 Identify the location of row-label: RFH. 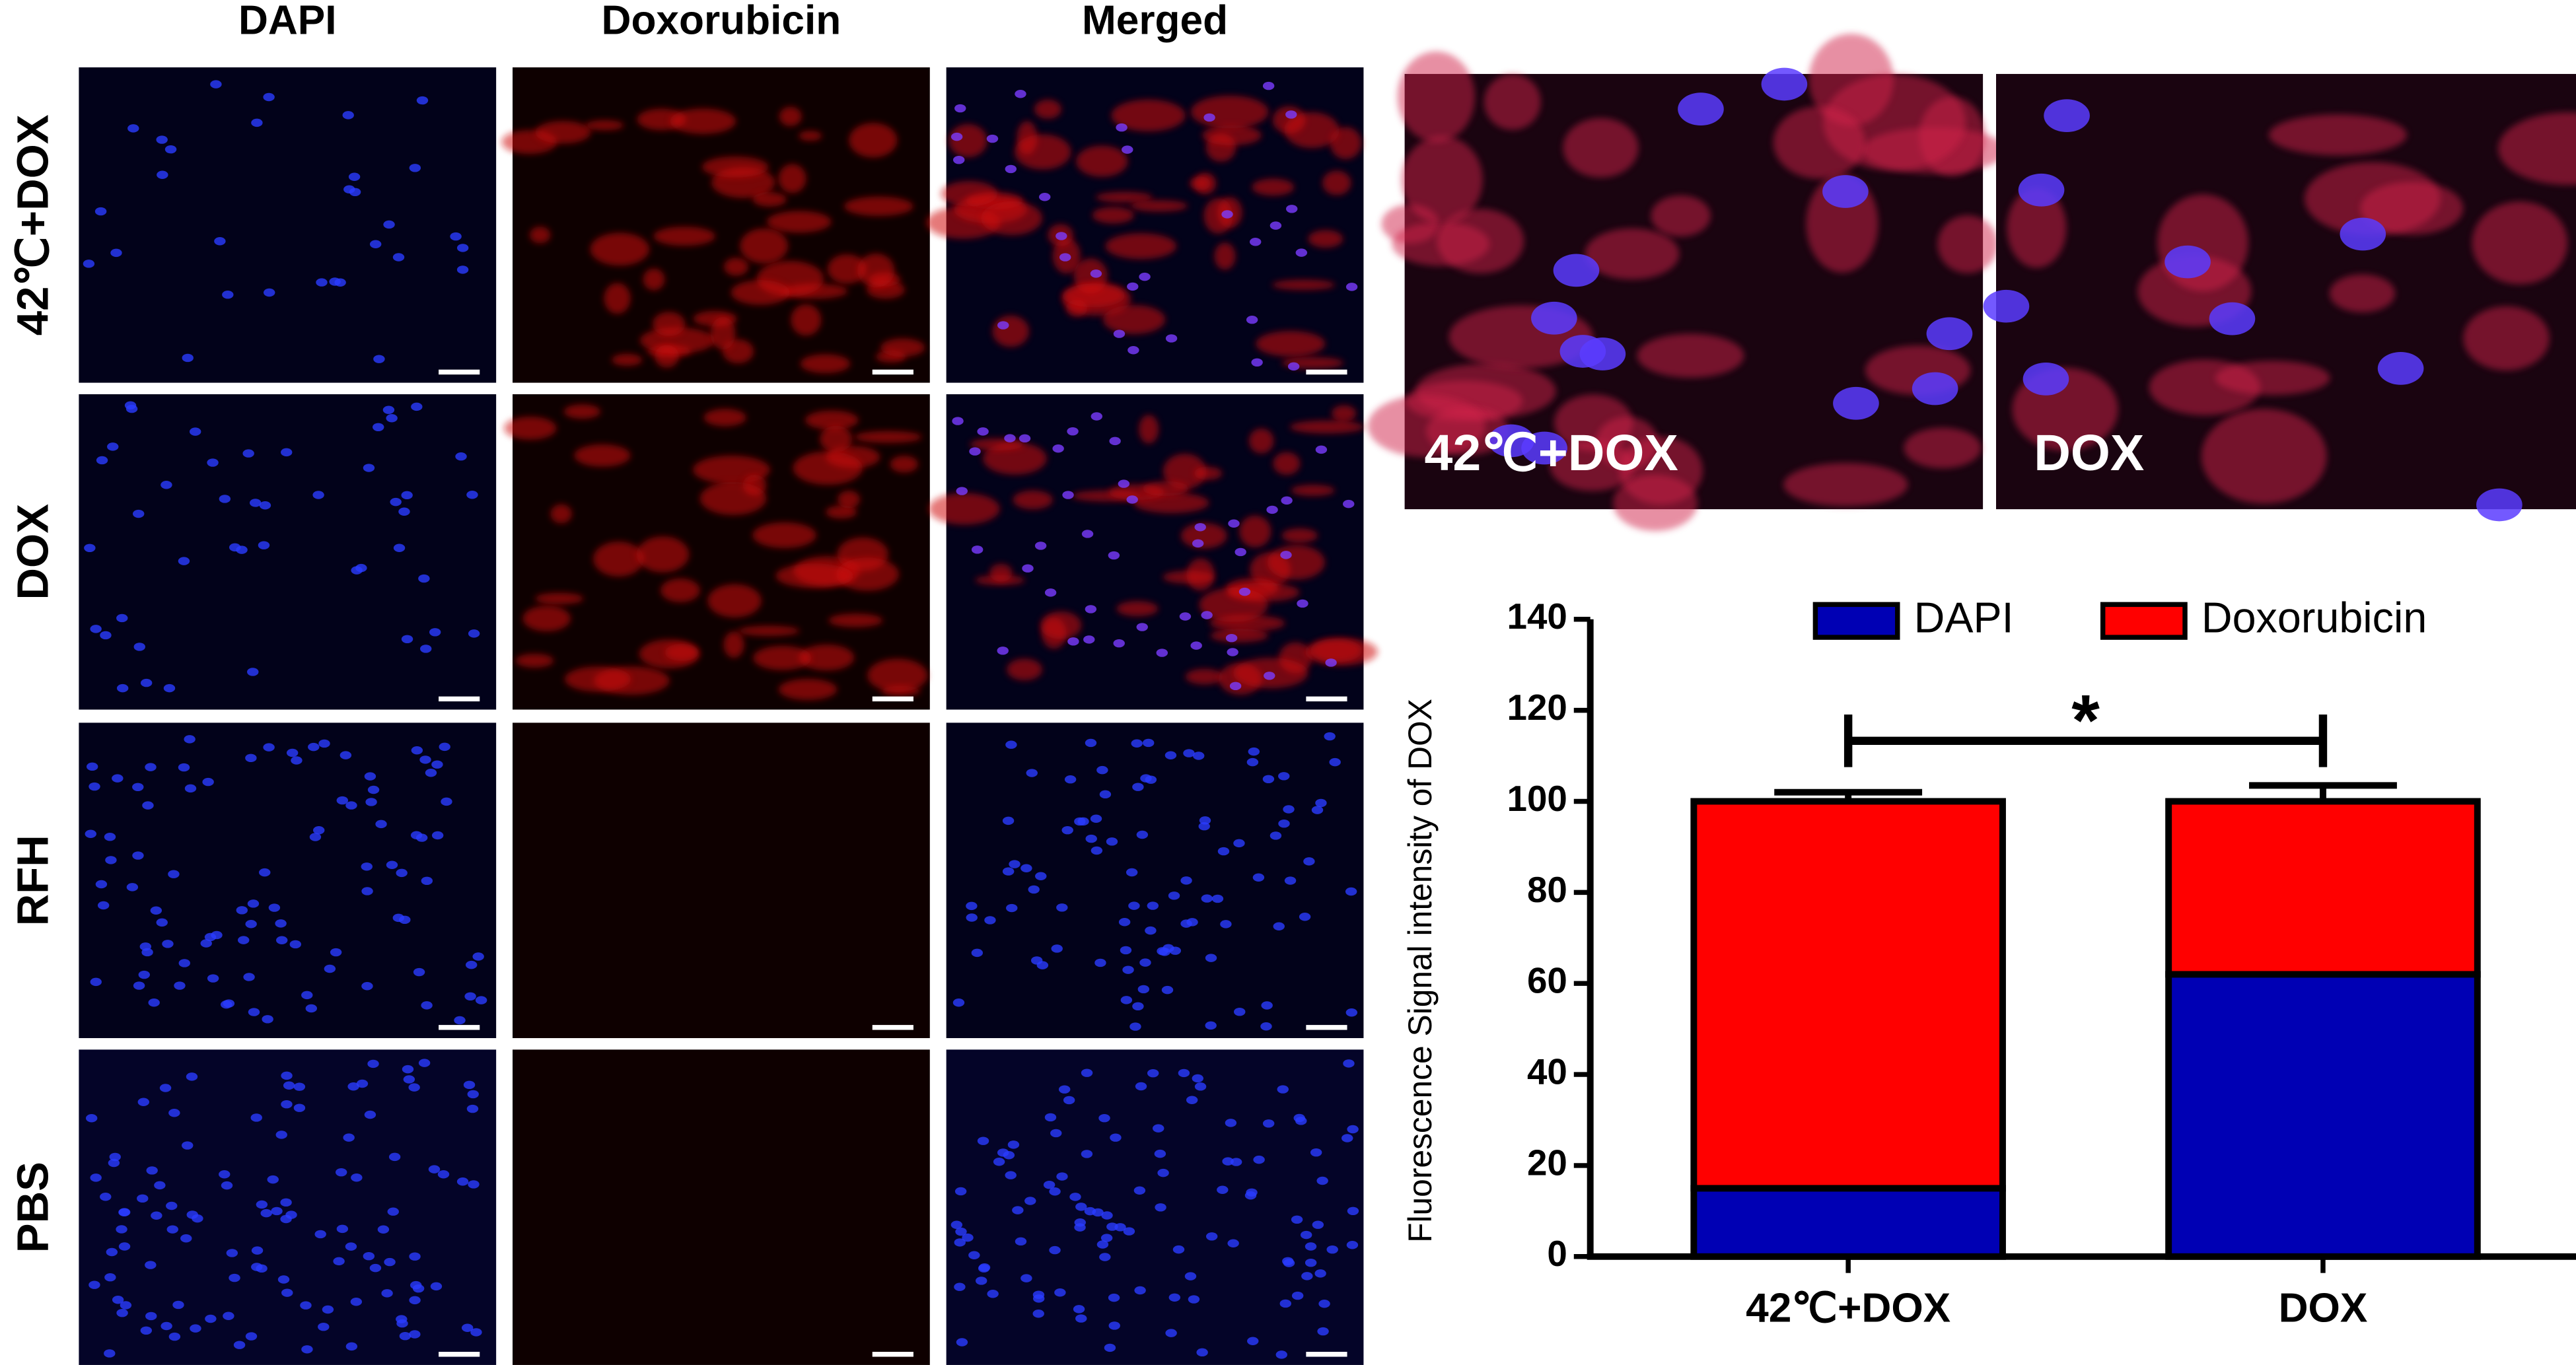
(32, 880).